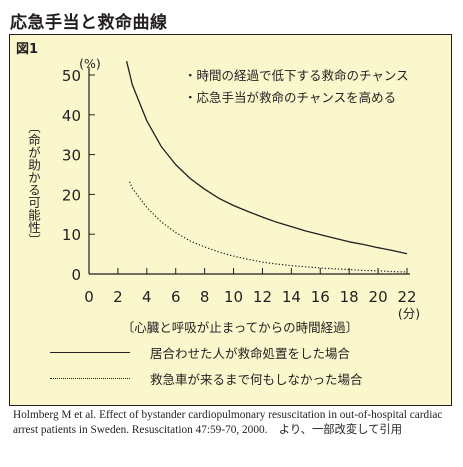 The image size is (463, 467). What do you see at coordinates (268, 227) in the screenshot?
I see `series-line-dotted` at bounding box center [268, 227].